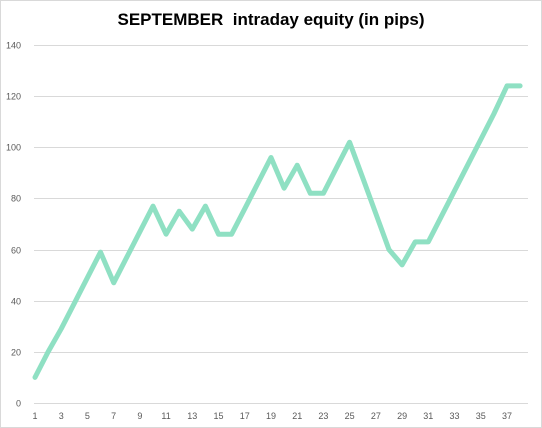  What do you see at coordinates (16, 199) in the screenshot?
I see `y-tick-label: 80` at bounding box center [16, 199].